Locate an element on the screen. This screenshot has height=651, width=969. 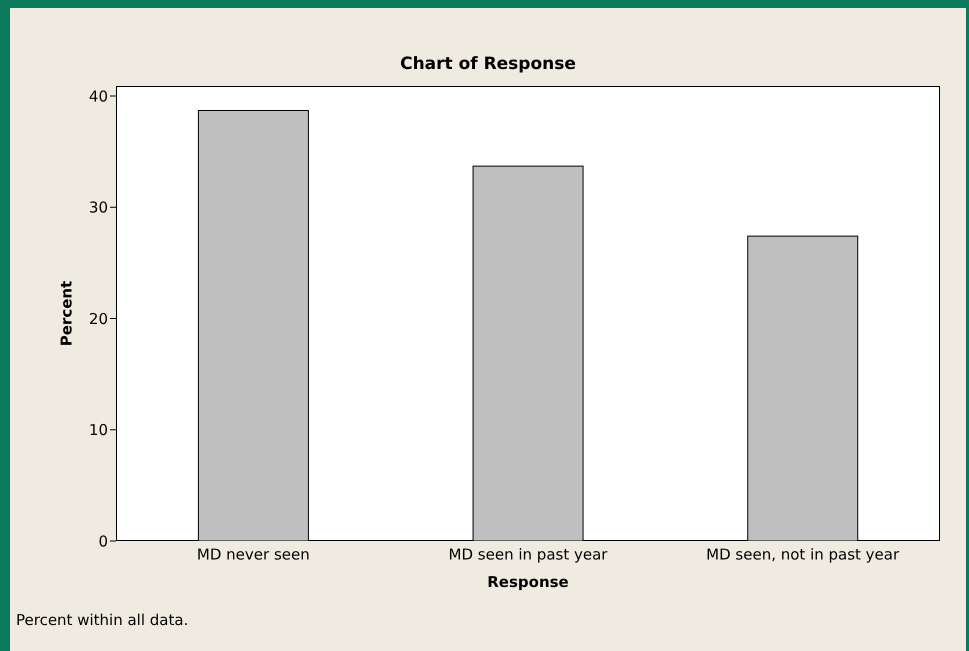
x-tick-label: MD seen, not in past year is located at coordinates (803, 555).